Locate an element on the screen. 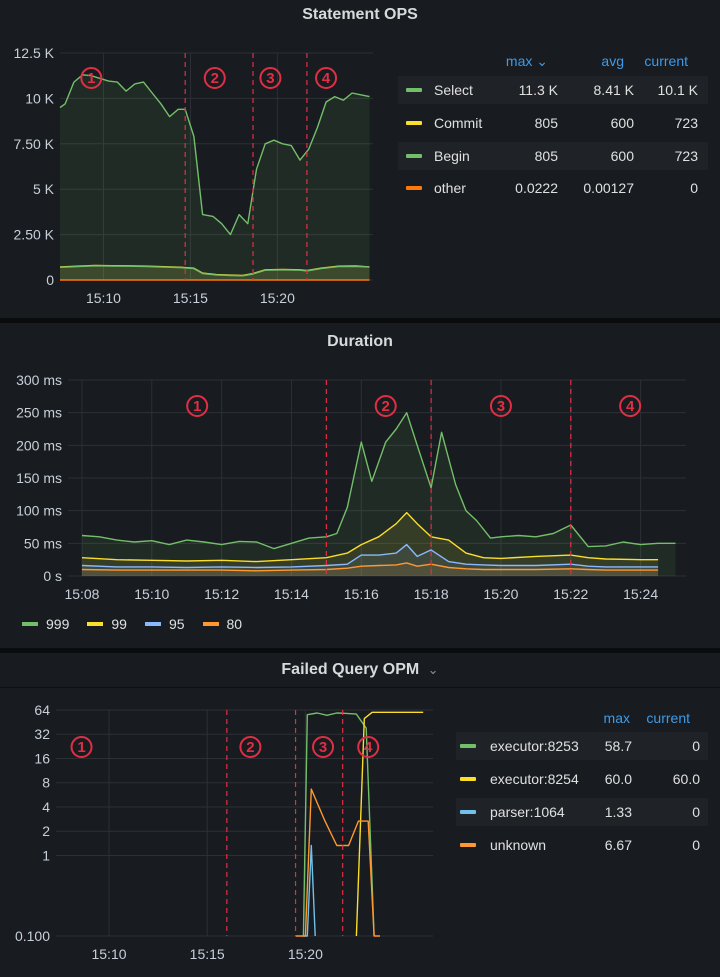 The image size is (720, 977). y-tick-label: 1 is located at coordinates (46, 855).